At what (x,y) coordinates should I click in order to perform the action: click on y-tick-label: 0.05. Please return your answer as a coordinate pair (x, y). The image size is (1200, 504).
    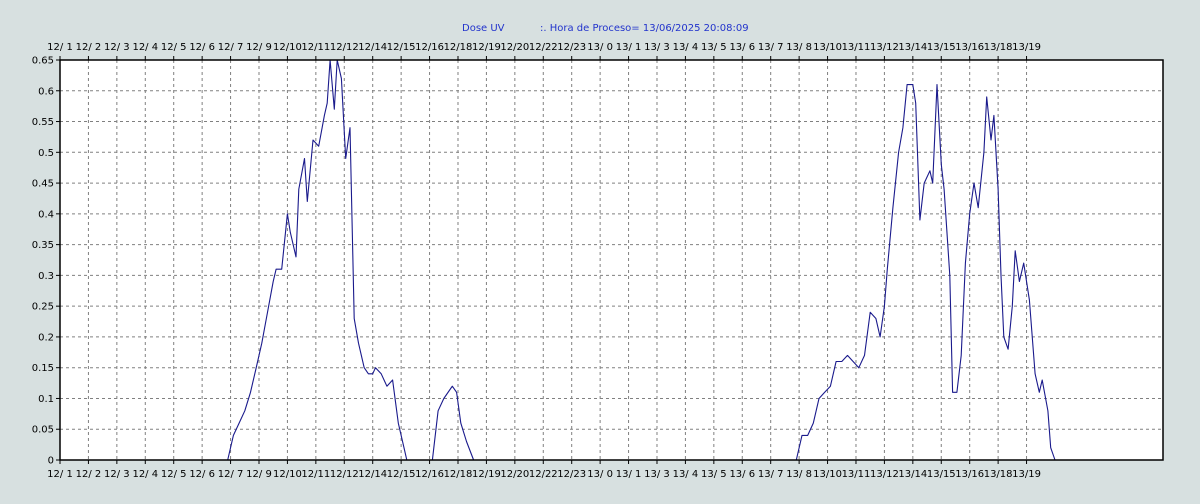
    Looking at the image, I should click on (43, 430).